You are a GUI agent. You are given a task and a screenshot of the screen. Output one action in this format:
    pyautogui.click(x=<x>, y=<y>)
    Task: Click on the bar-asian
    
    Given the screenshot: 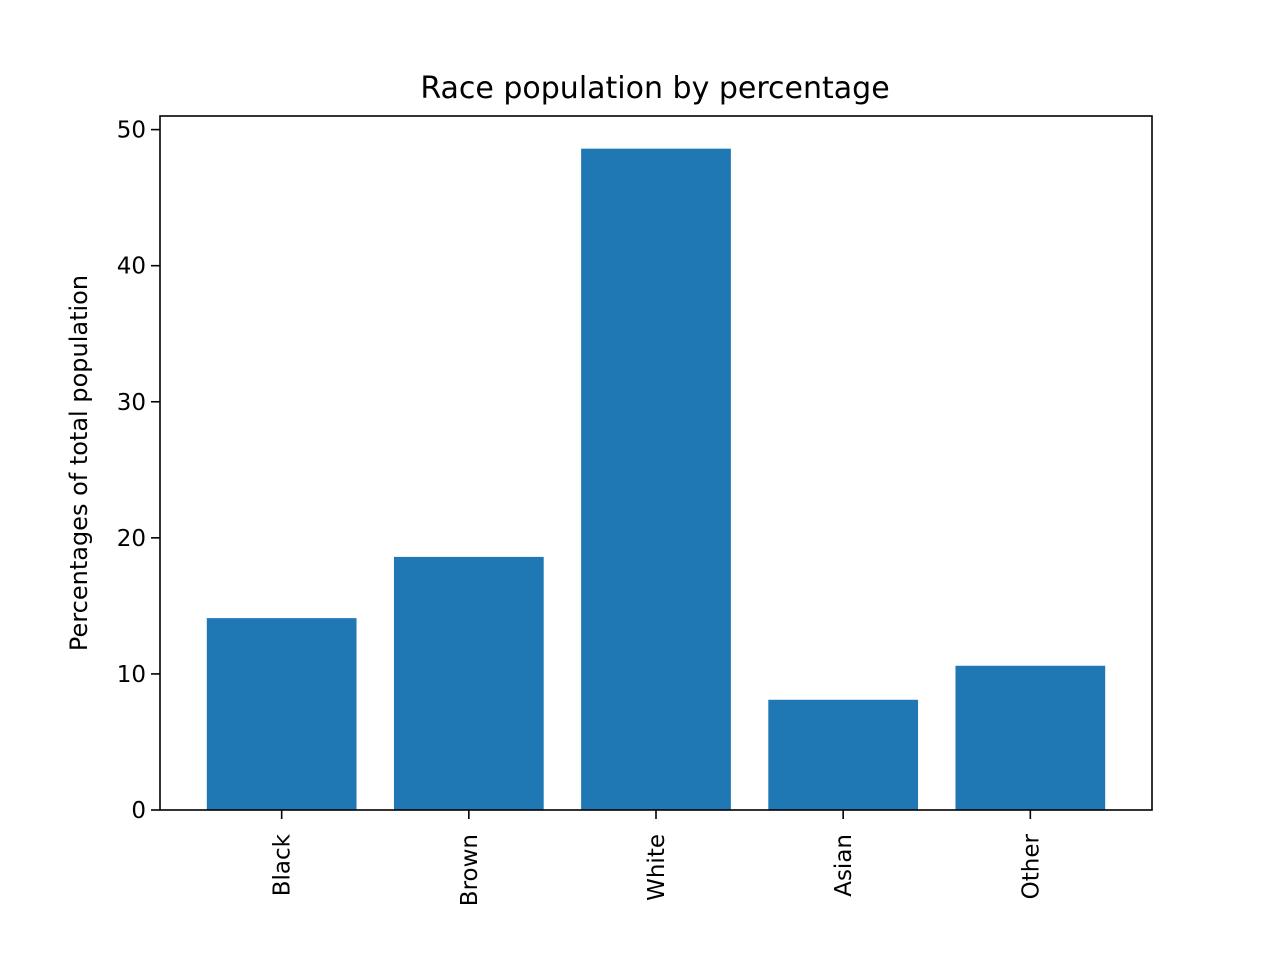 What is the action you would take?
    pyautogui.click(x=843, y=754)
    